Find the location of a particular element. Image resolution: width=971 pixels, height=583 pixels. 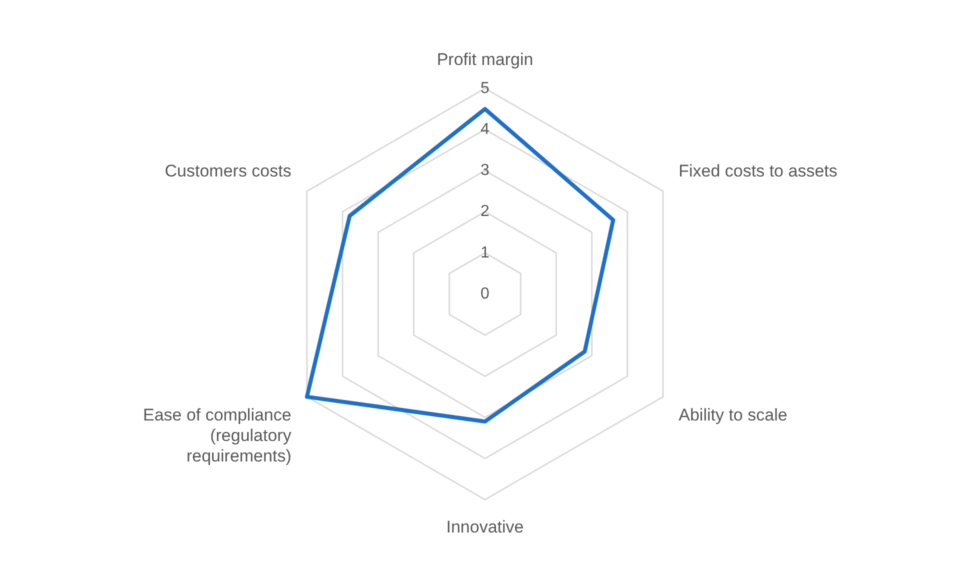

spoke-label: Fixed costs to assets is located at coordinates (758, 171).